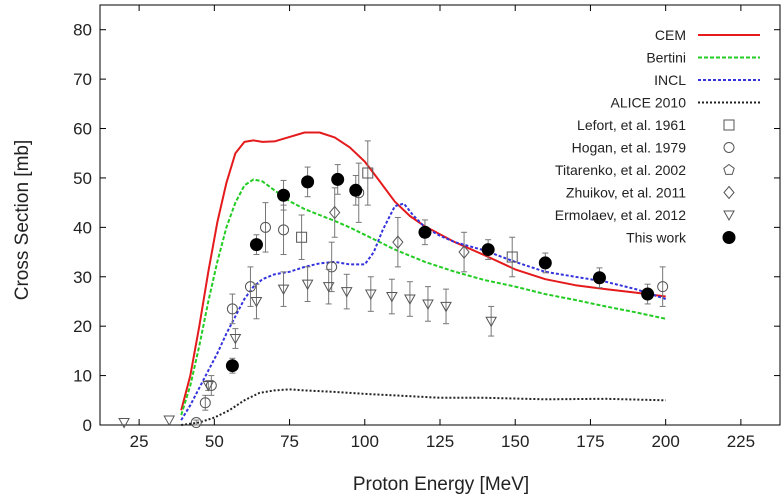  I want to click on x-tick-label: 125, so click(440, 441).